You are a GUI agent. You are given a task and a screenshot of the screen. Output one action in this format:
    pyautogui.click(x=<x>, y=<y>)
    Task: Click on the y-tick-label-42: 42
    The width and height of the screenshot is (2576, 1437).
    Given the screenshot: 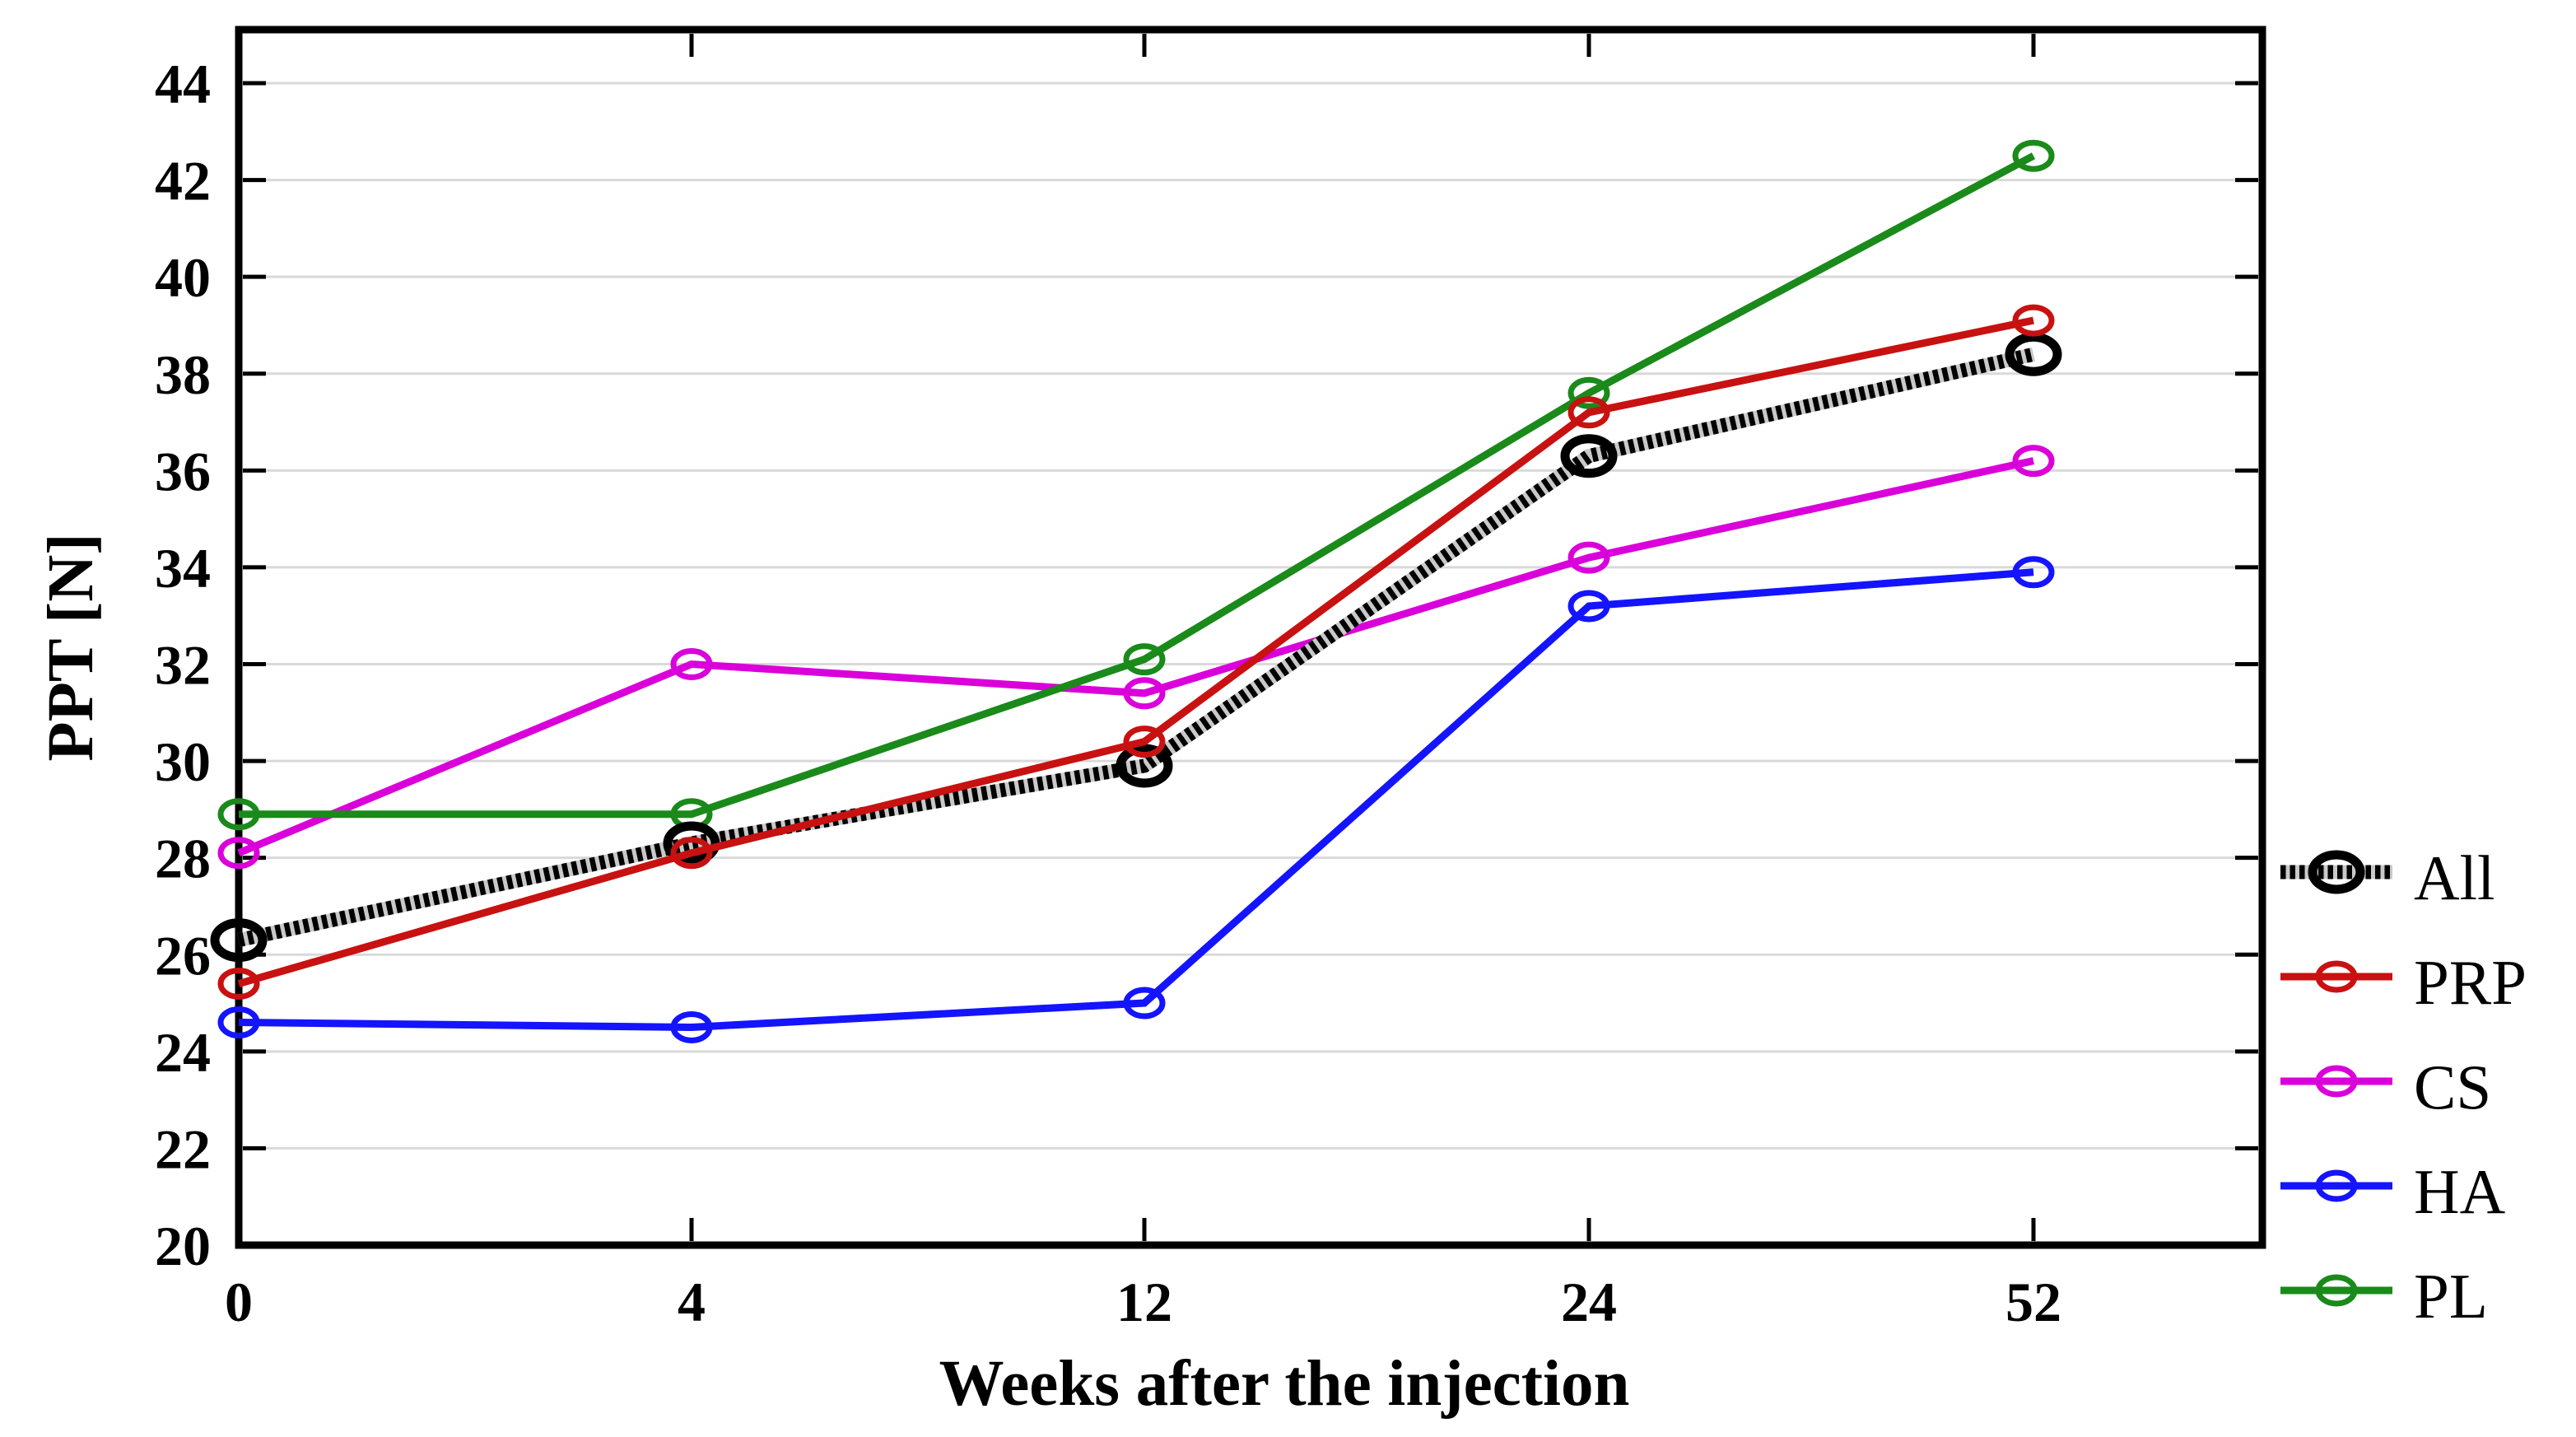 What is the action you would take?
    pyautogui.click(x=183, y=181)
    